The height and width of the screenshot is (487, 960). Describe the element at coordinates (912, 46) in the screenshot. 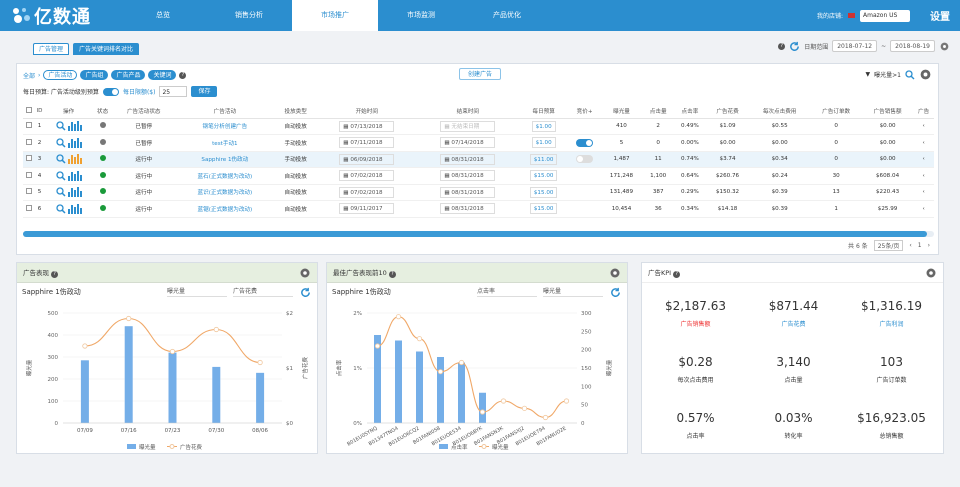

I see `end-date-input: 2018-08-19` at that location.